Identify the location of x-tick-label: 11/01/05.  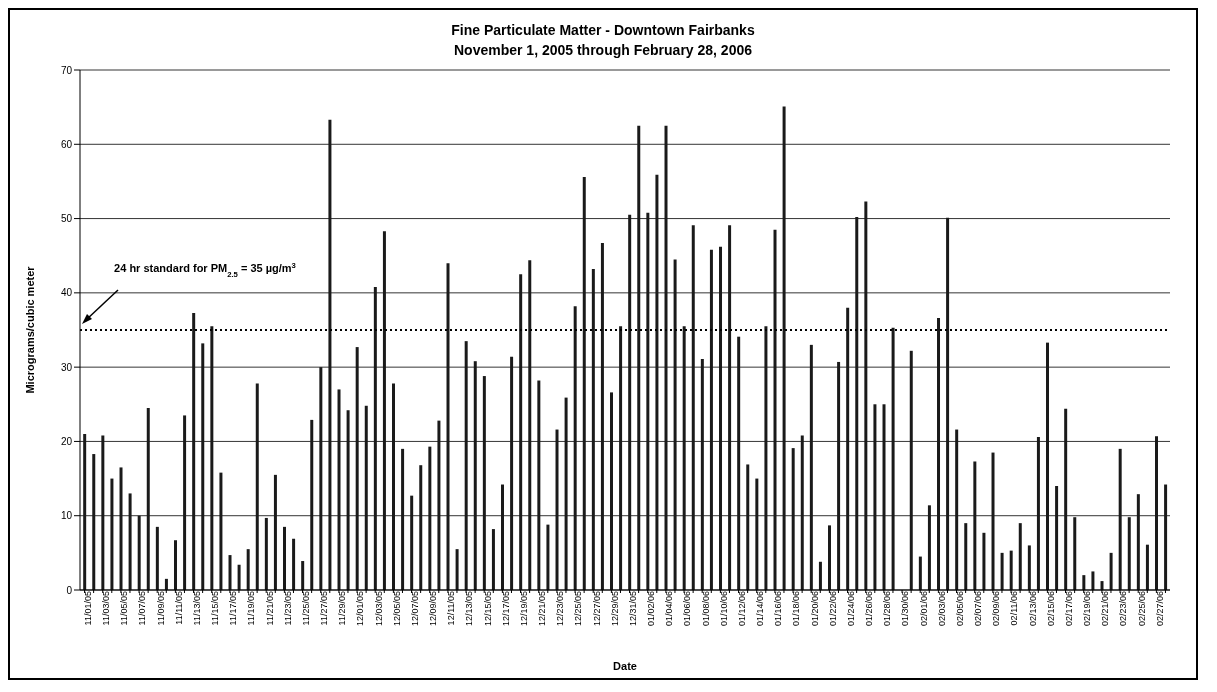
(87, 608).